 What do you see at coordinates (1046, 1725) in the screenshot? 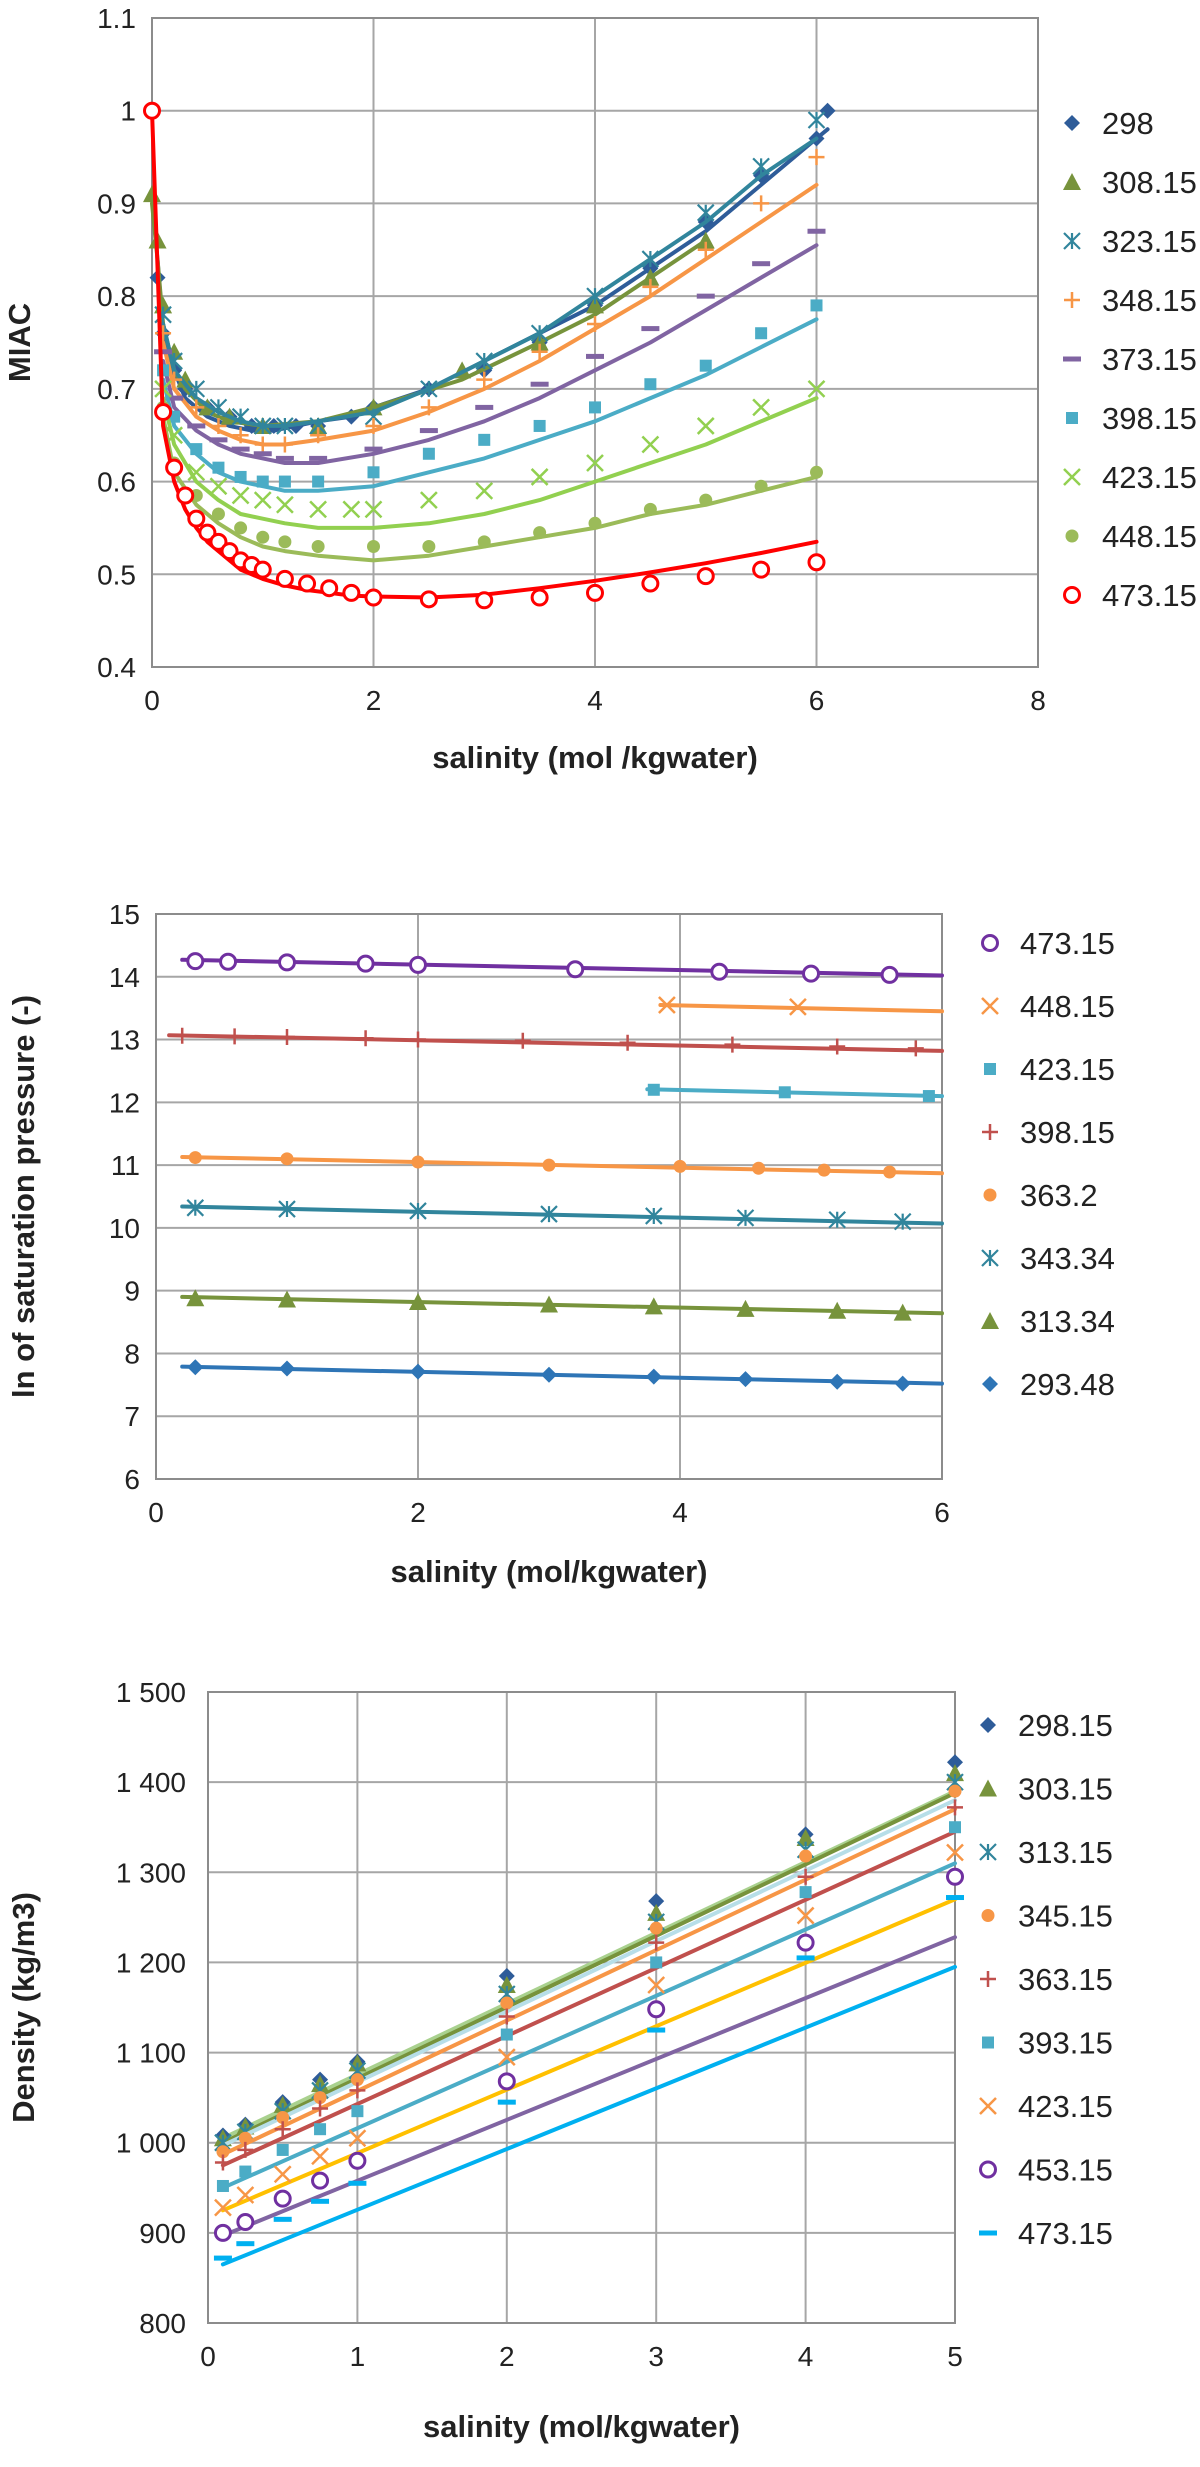
I see `legend-entry: 298.15` at bounding box center [1046, 1725].